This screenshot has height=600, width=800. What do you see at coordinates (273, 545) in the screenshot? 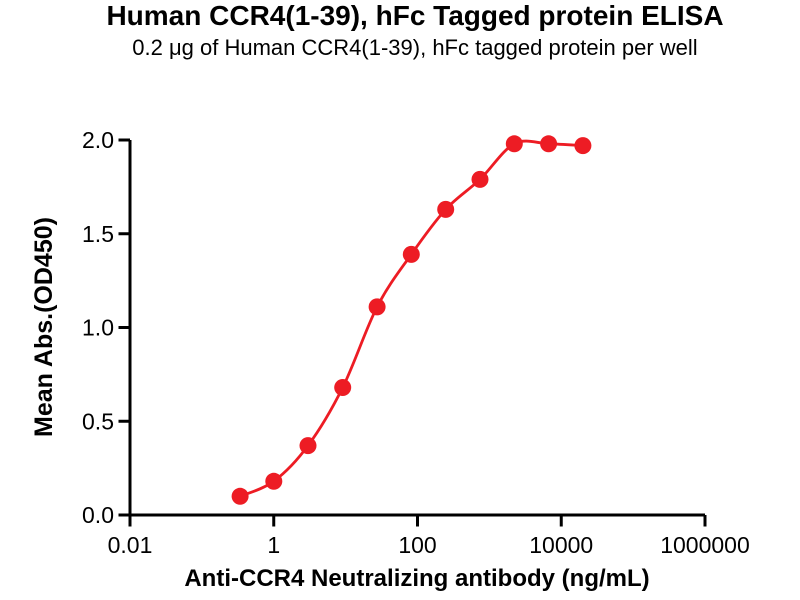
I see `x-tick-label: 1` at bounding box center [273, 545].